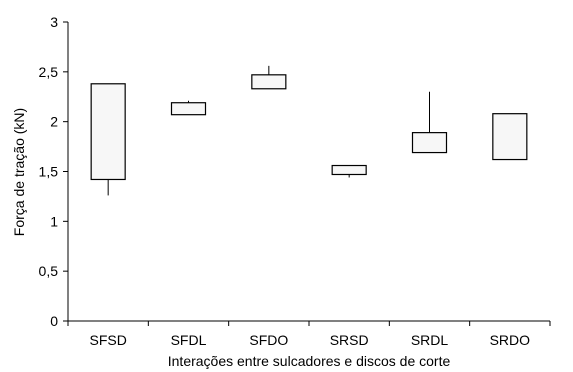 The height and width of the screenshot is (372, 573). I want to click on y-ticks: 0 0,5 1 1,5 2 2,5 3, so click(53, 171).